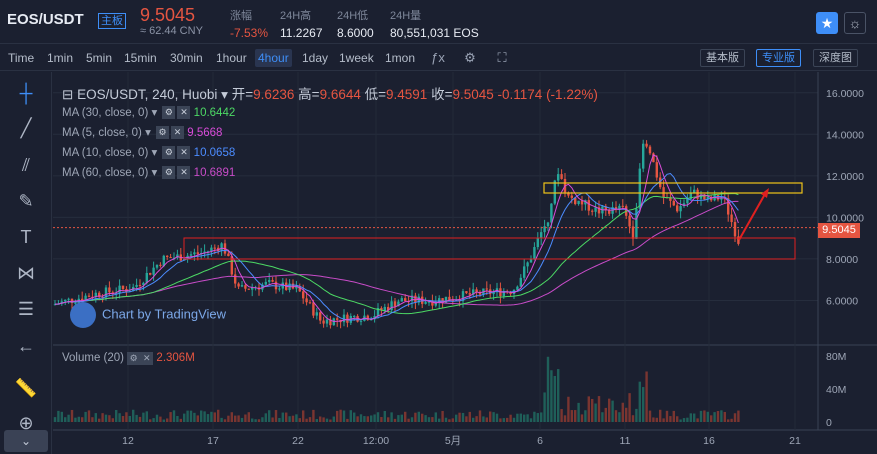  I want to click on star-icon: ★, so click(827, 23).